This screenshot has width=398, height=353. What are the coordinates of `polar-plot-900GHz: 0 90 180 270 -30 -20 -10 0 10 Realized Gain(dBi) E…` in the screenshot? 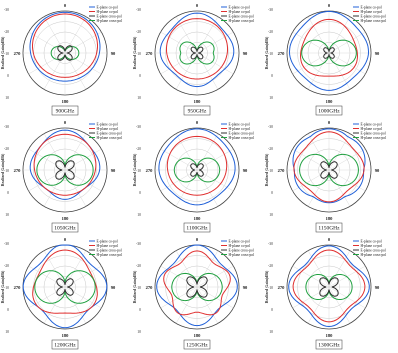 It's located at (61, 59).